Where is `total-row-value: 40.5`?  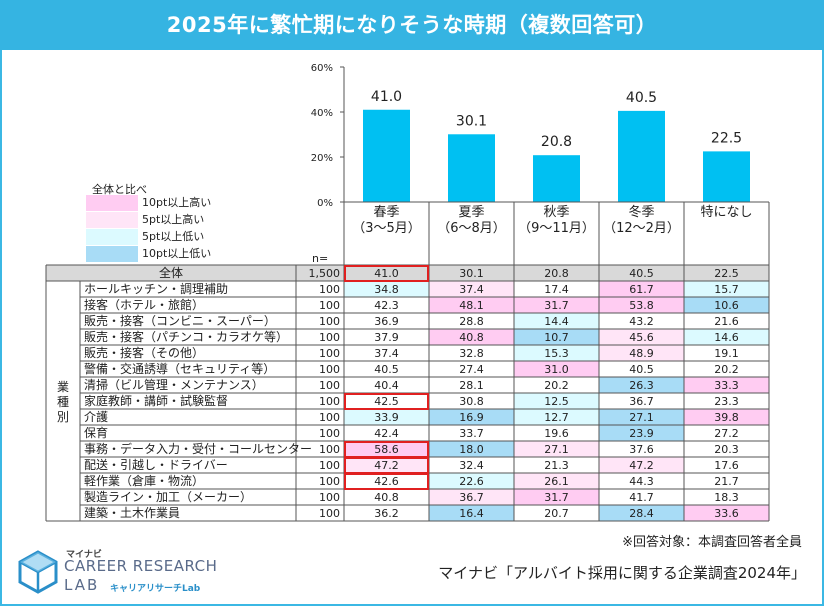
total-row-value: 40.5 is located at coordinates (641, 273).